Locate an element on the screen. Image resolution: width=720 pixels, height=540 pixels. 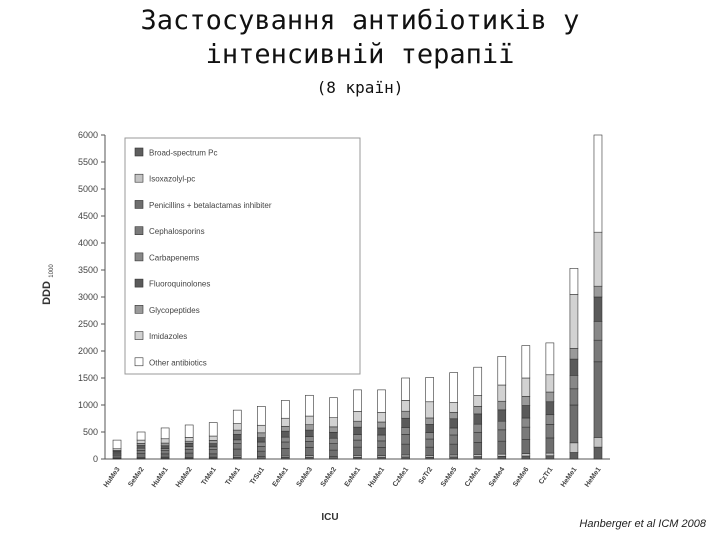
x-tick-label: HuMe1 is located at coordinates (376, 477).